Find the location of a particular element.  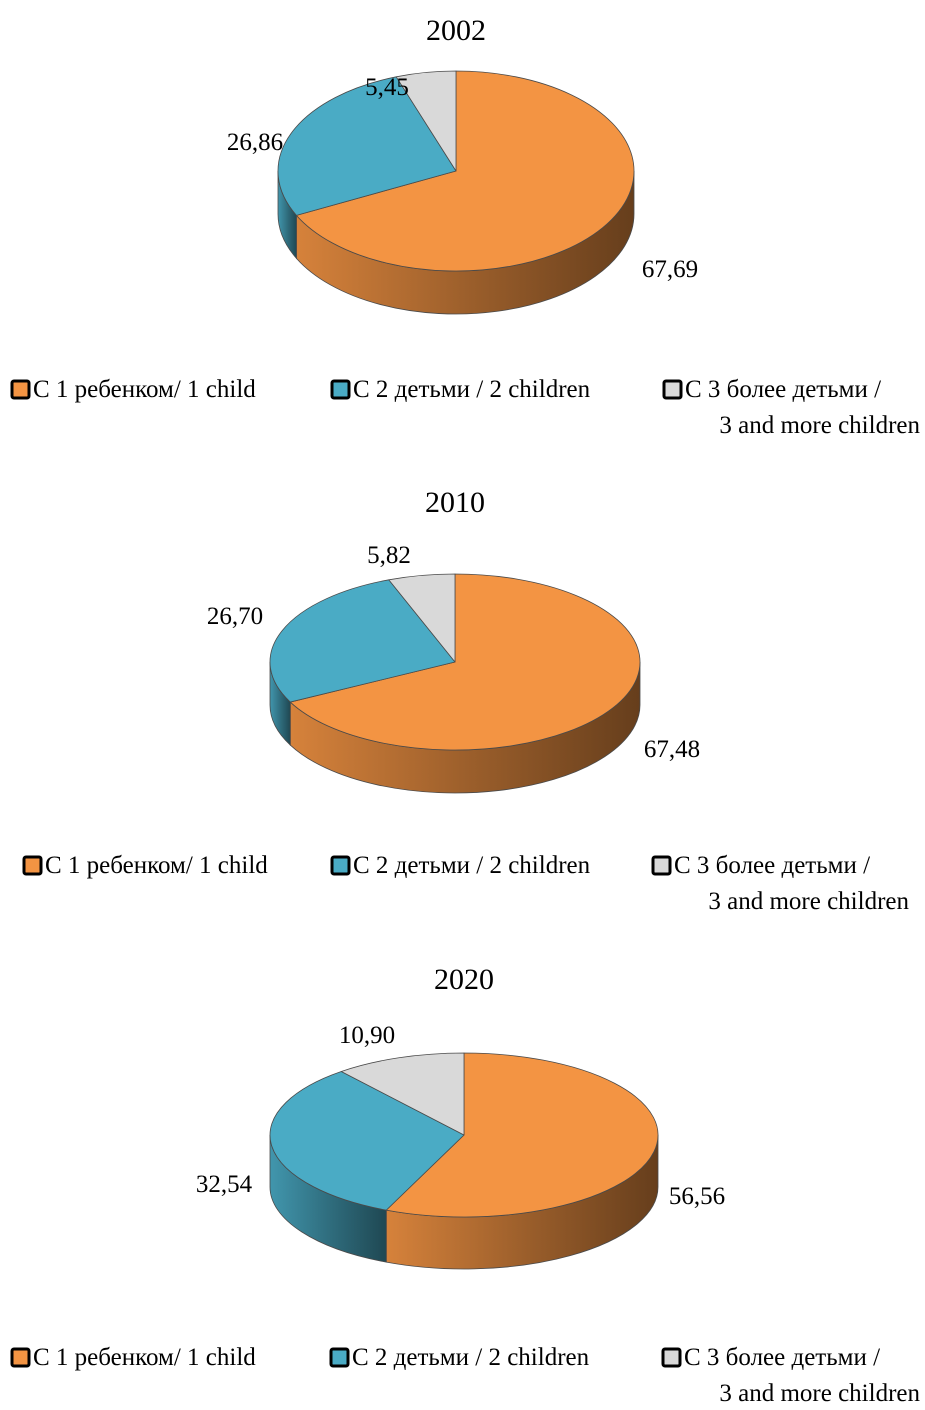

data-label-1: 32,54 is located at coordinates (224, 1184).